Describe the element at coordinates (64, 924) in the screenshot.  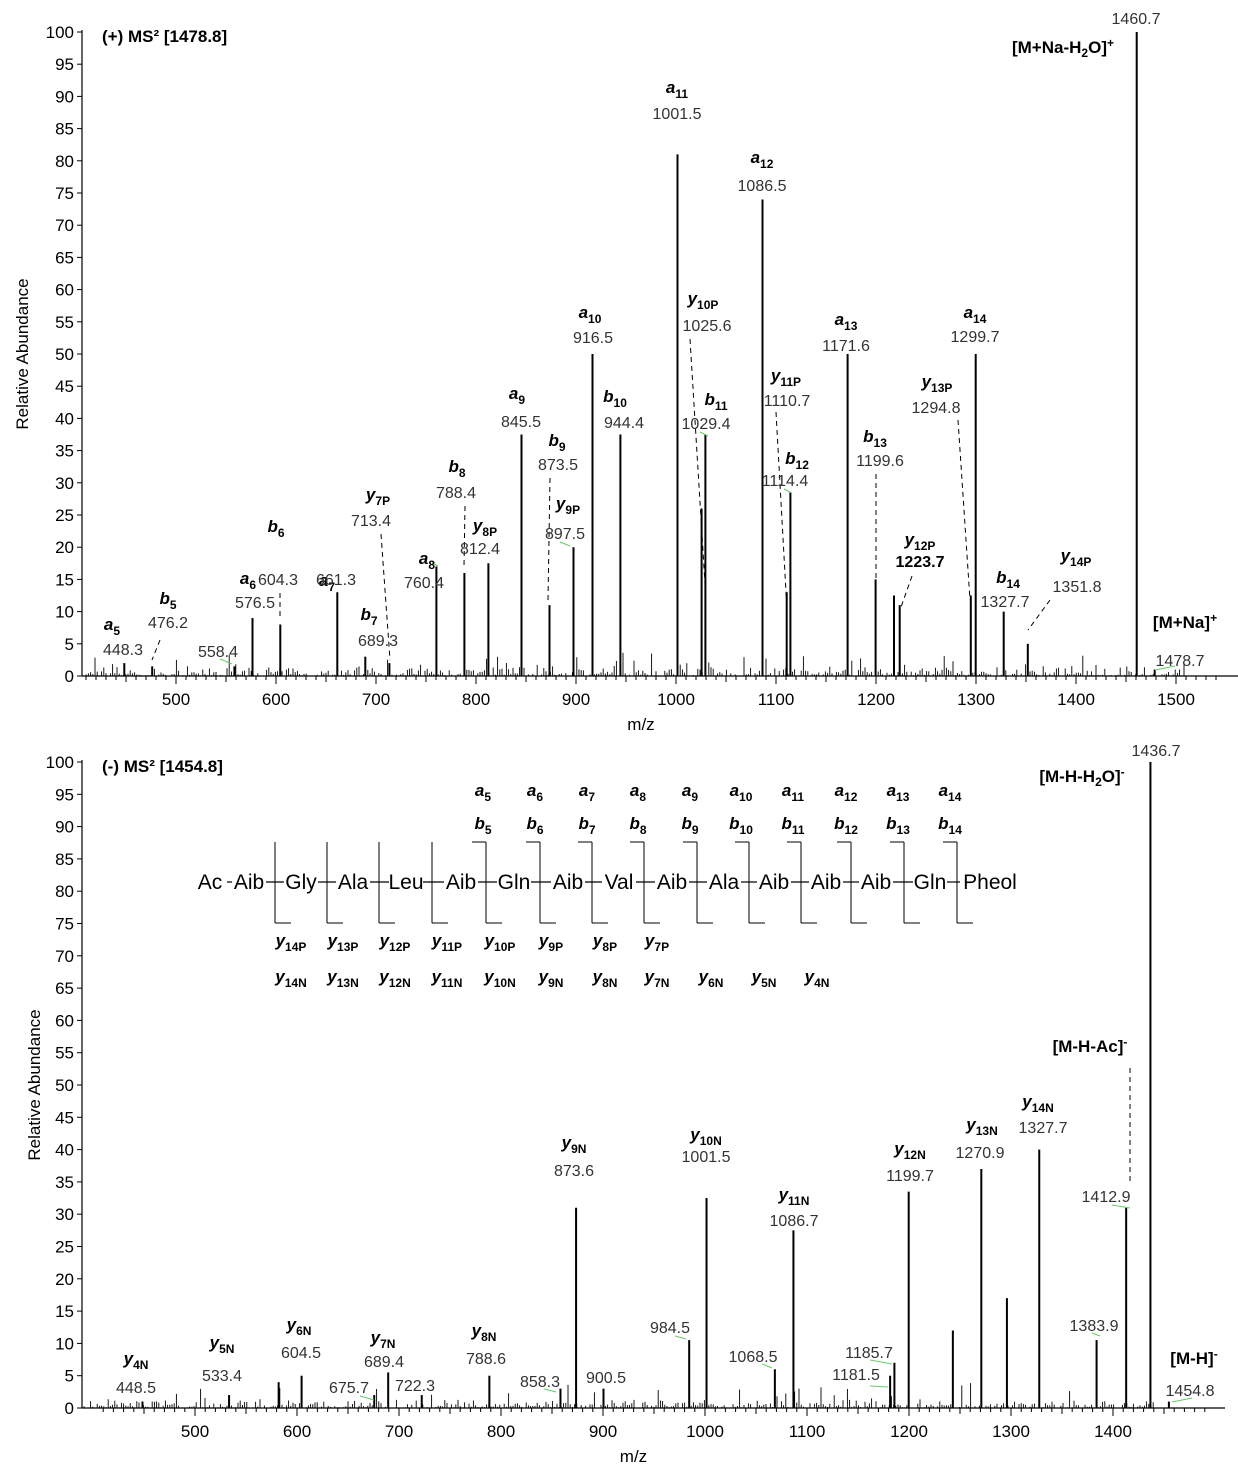
I see `y-tick-label: 75` at that location.